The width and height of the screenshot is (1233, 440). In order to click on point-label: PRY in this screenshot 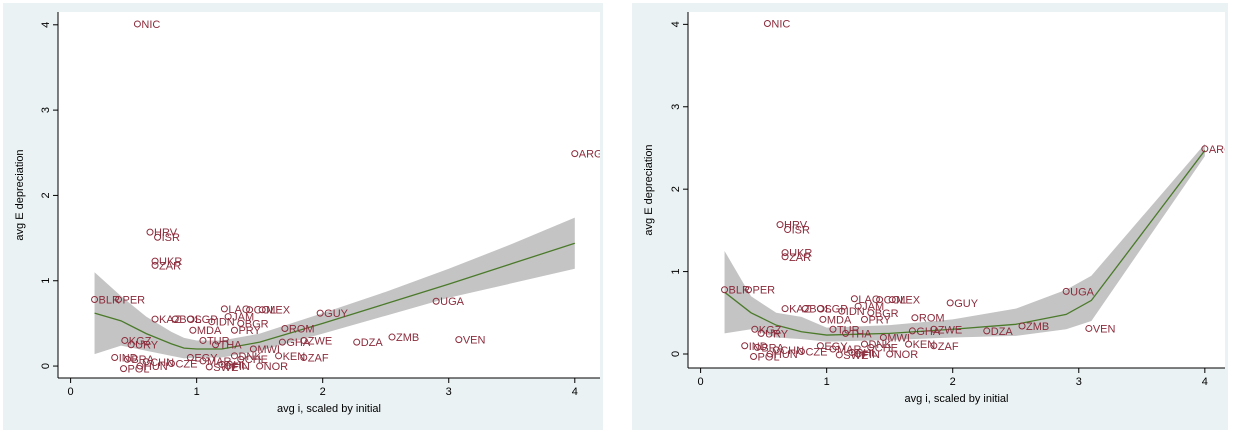, I will do `click(879, 320)`.